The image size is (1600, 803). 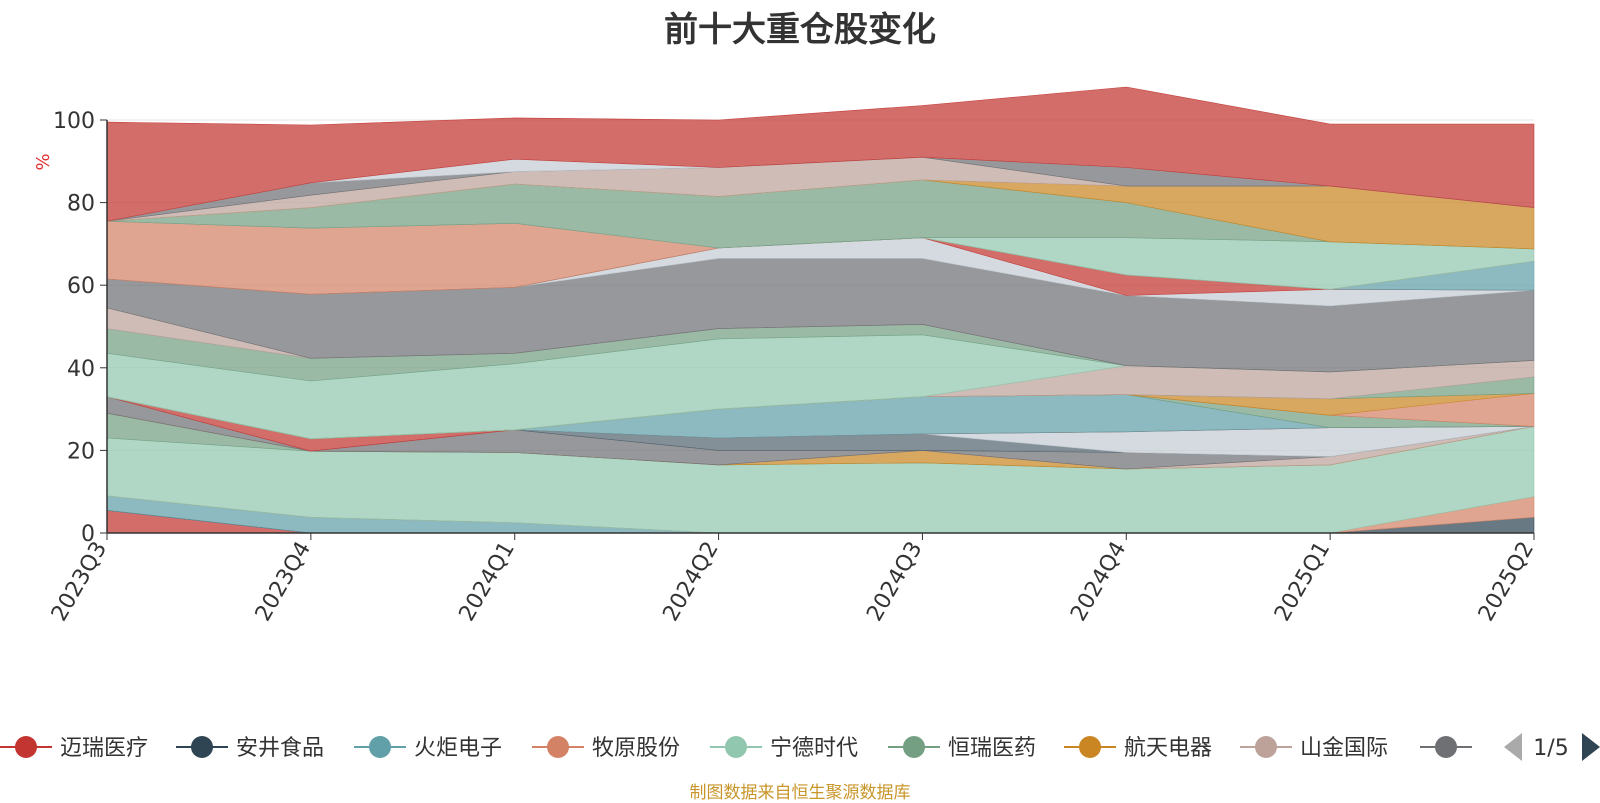 I want to click on legend-item: 宁德时代, so click(x=784, y=748).